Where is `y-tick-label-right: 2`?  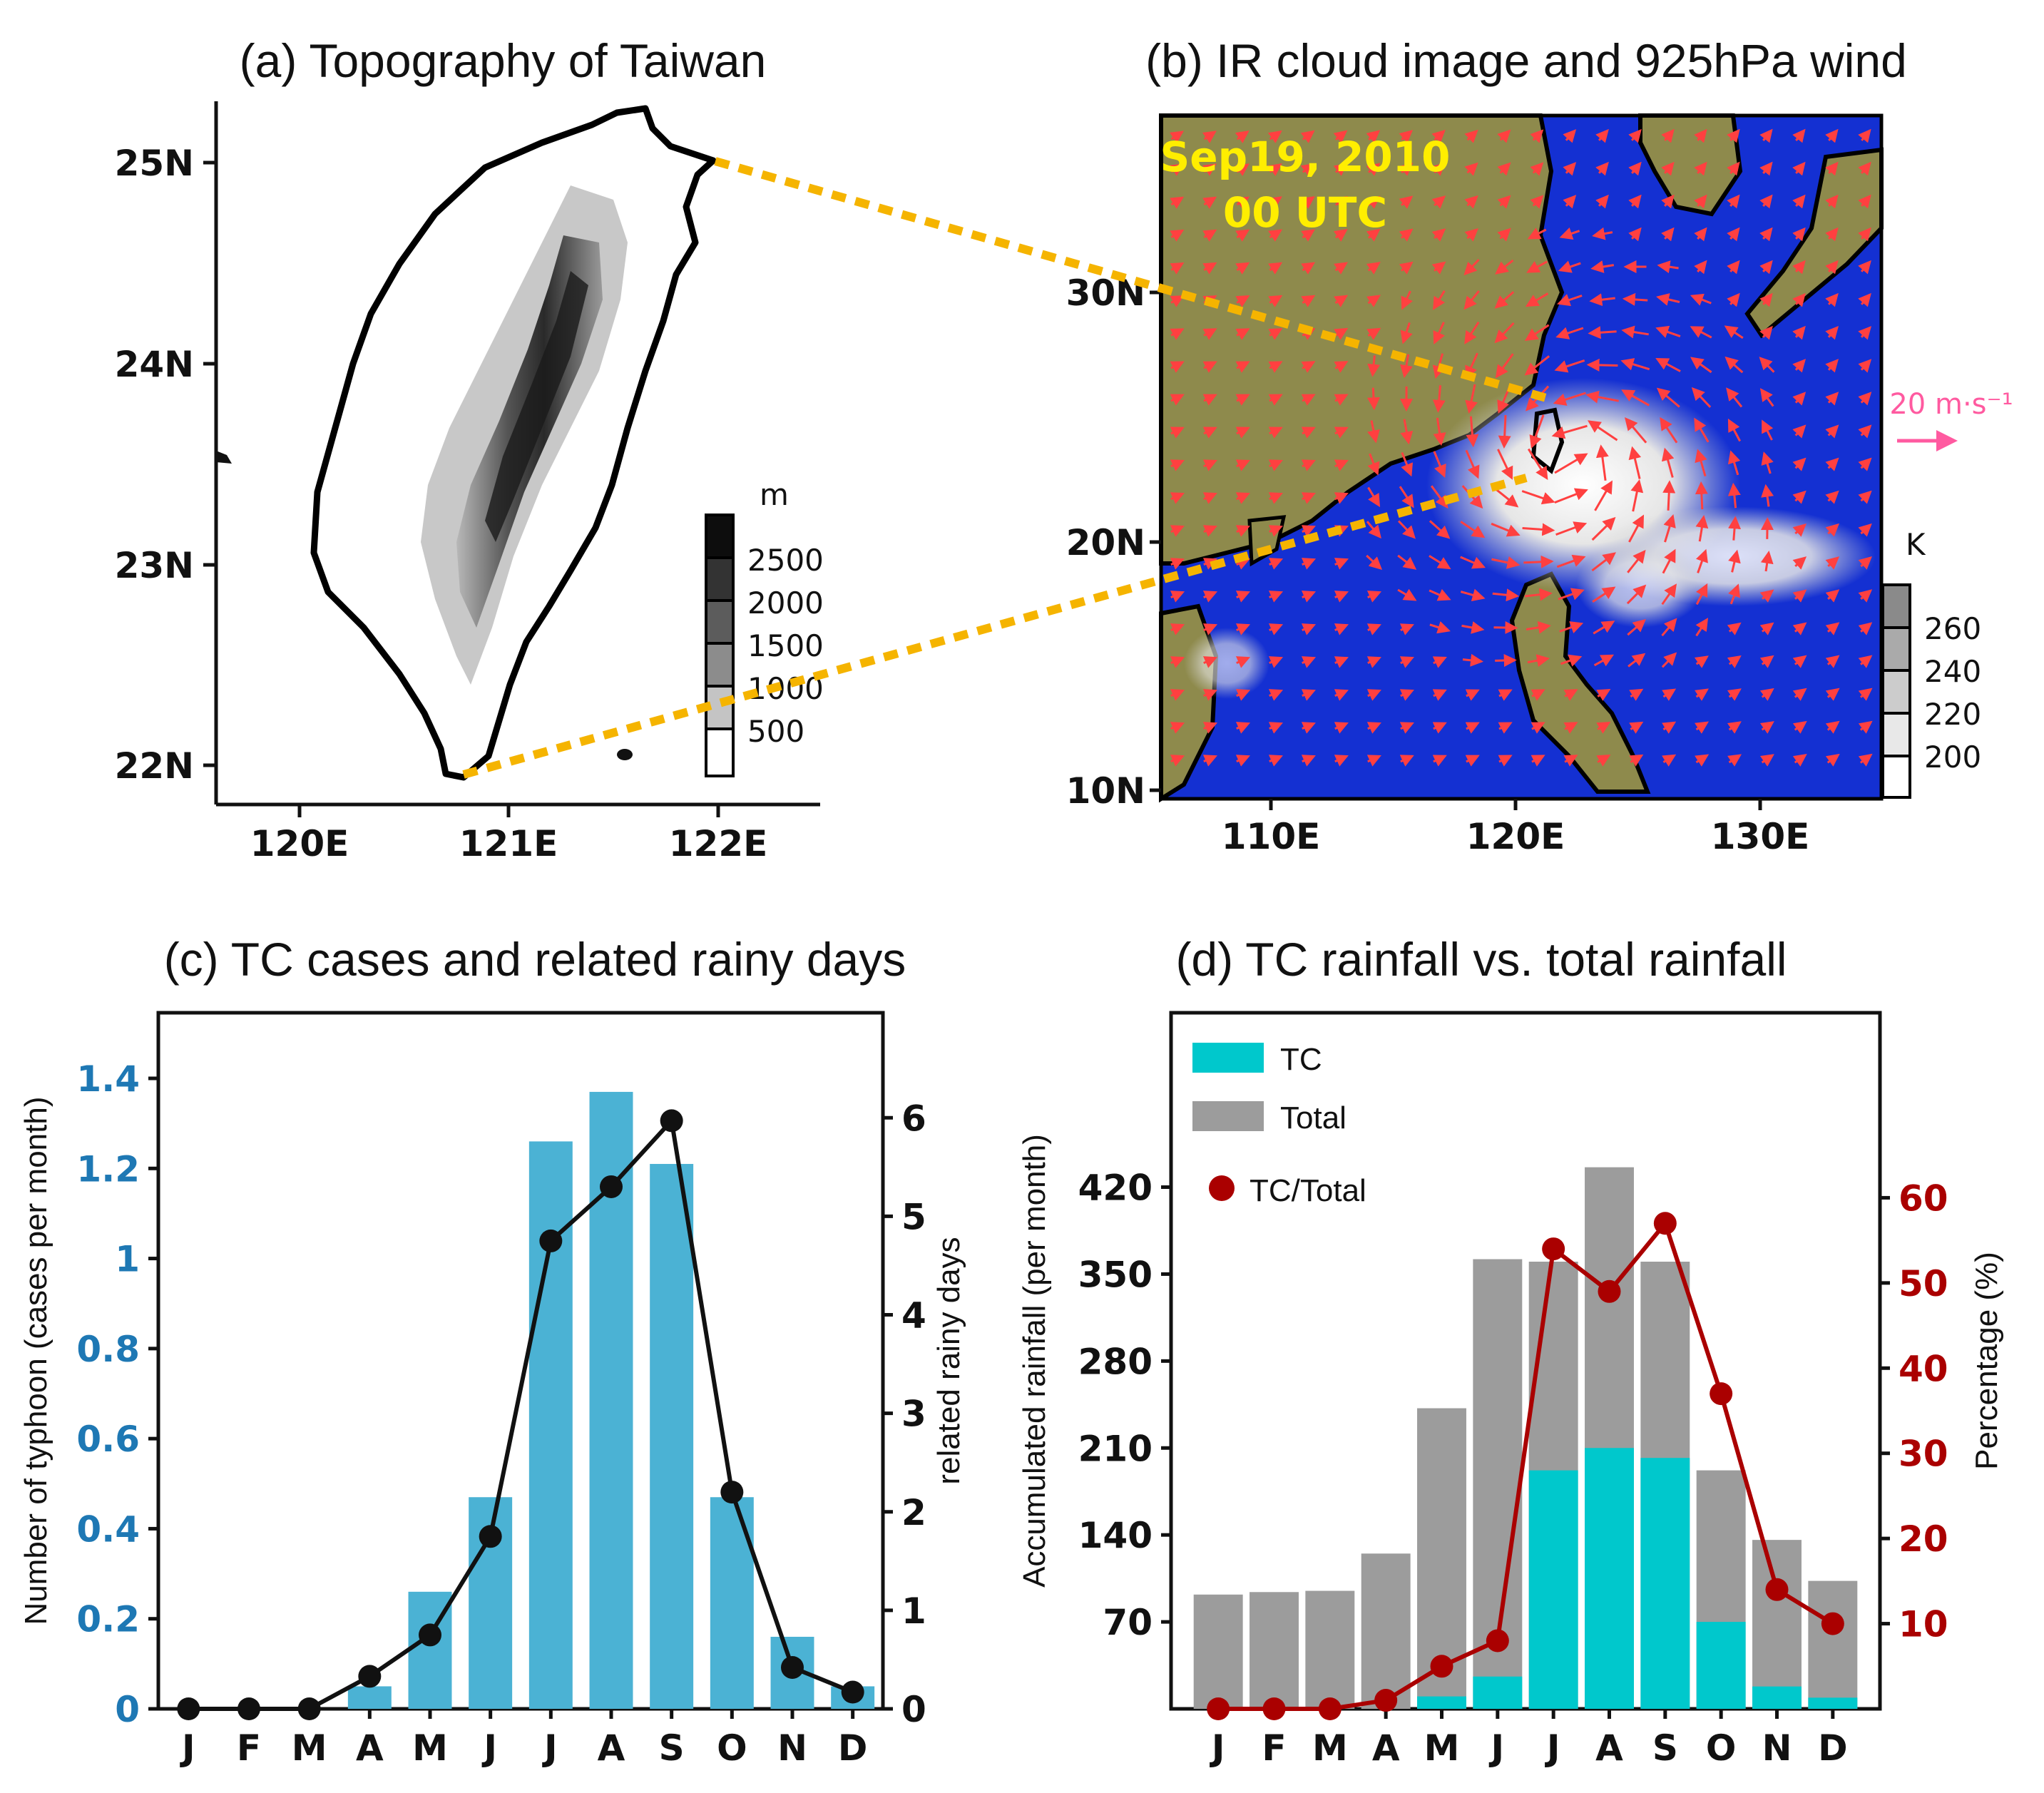 y-tick-label-right: 2 is located at coordinates (913, 1512).